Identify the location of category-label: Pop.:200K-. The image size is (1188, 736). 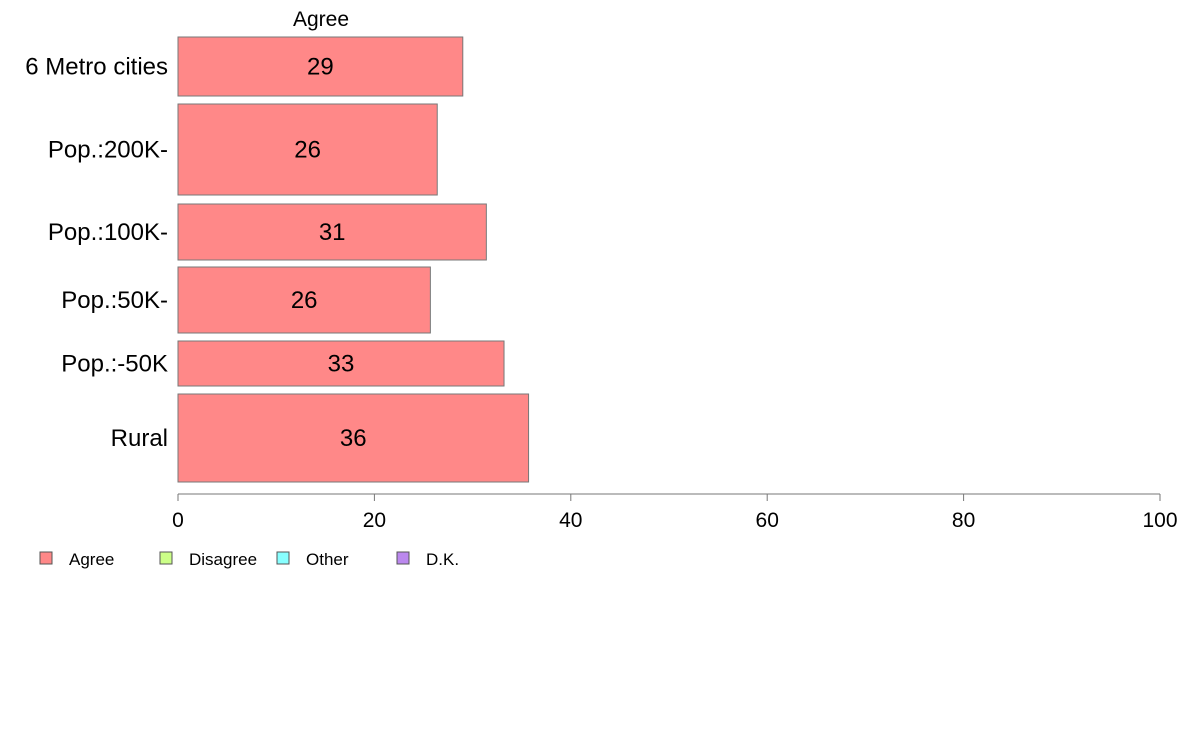
(108, 150).